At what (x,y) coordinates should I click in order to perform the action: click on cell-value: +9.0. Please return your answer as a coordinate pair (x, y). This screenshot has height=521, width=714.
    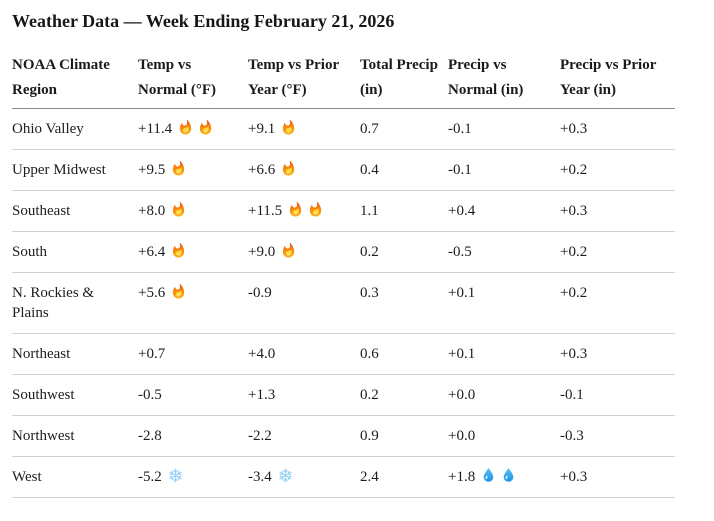
    Looking at the image, I should click on (262, 252).